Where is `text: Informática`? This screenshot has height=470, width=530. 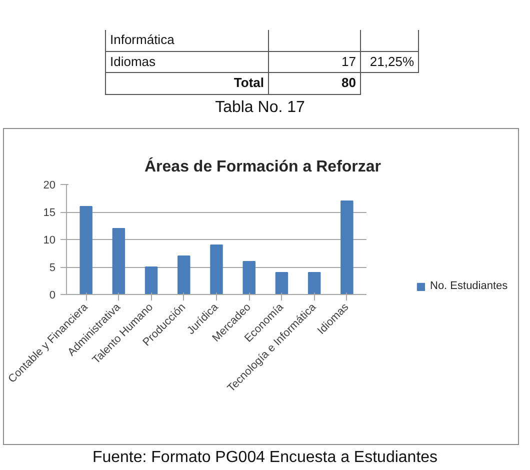 text: Informática is located at coordinates (187, 41).